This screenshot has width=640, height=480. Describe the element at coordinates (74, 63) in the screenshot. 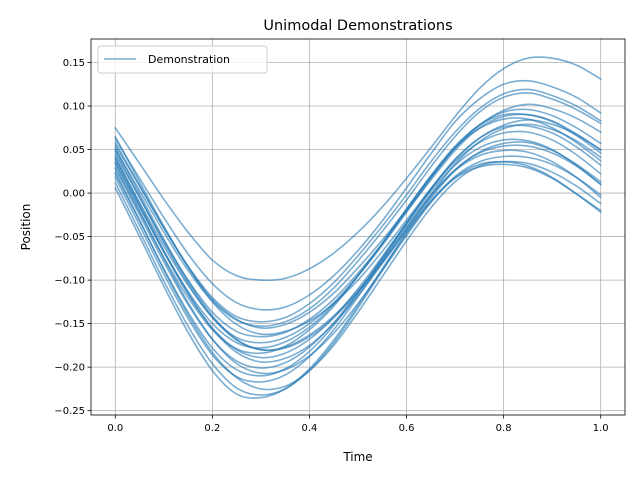

I see `y-tick-label: 0.15` at that location.